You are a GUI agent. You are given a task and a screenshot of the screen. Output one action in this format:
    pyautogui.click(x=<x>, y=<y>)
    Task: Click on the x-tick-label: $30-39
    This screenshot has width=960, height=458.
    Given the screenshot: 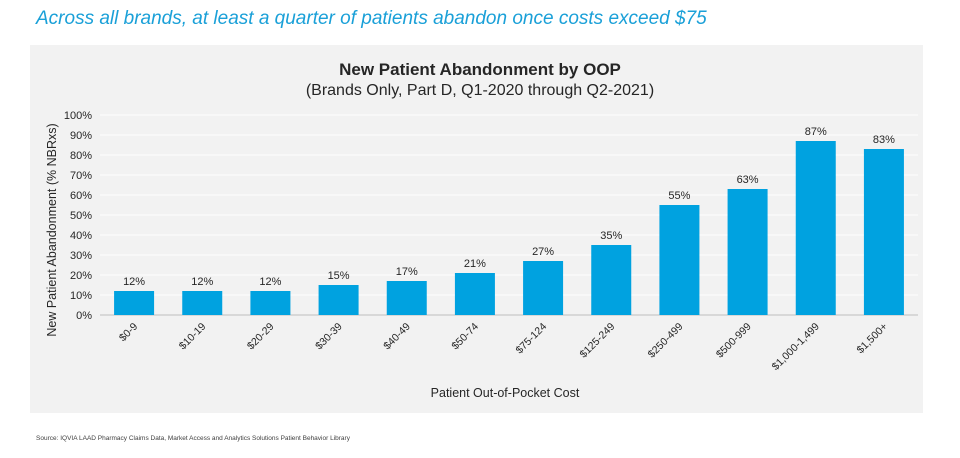 What is the action you would take?
    pyautogui.click(x=329, y=337)
    